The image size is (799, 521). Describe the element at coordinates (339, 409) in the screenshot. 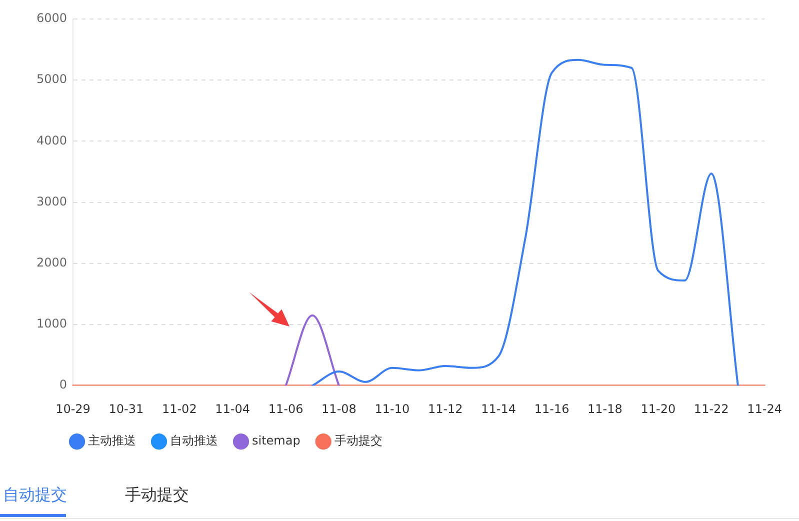

I see `x-tick-label: 11-08` at that location.